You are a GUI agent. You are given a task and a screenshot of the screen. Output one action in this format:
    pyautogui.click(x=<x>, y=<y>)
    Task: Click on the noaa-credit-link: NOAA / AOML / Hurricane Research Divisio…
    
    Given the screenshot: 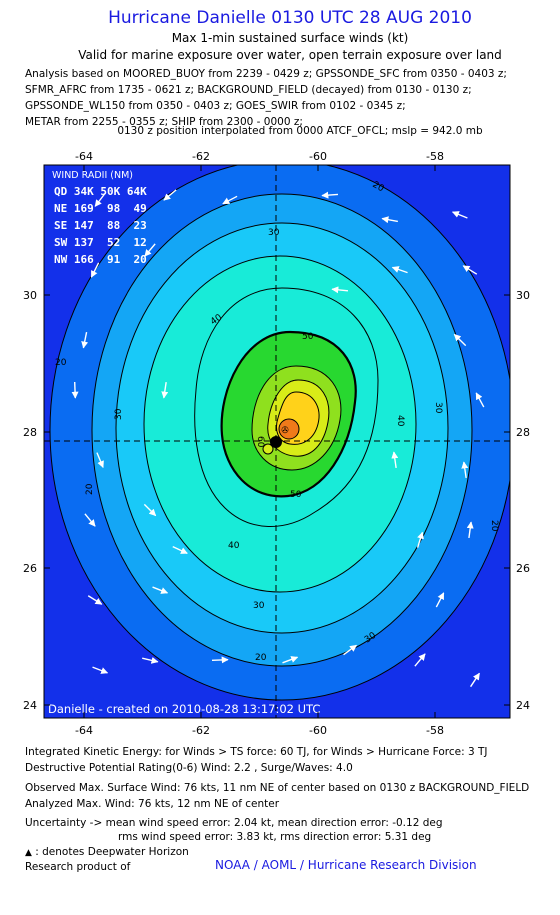 What is the action you would take?
    pyautogui.click(x=346, y=865)
    